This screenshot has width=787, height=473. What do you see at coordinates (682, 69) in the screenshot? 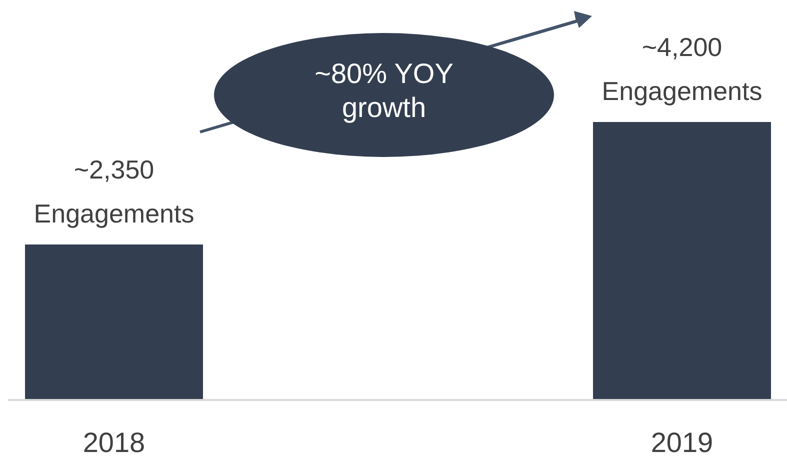
I see `data-label: ~4,200 Engagements` at bounding box center [682, 69].